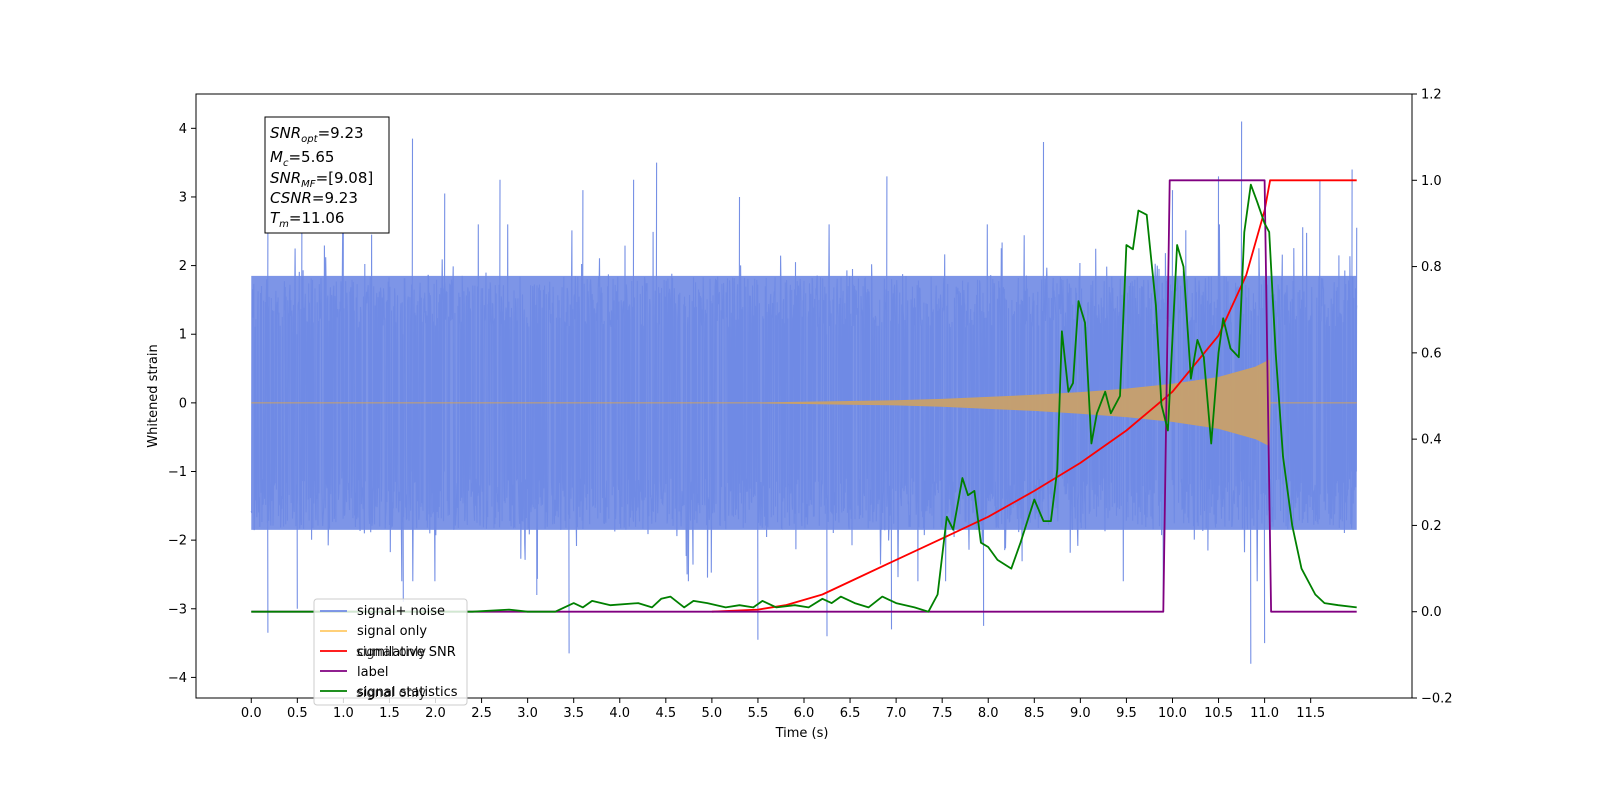 The image size is (1600, 800). I want to click on y-tick-label: 1, so click(183, 335).